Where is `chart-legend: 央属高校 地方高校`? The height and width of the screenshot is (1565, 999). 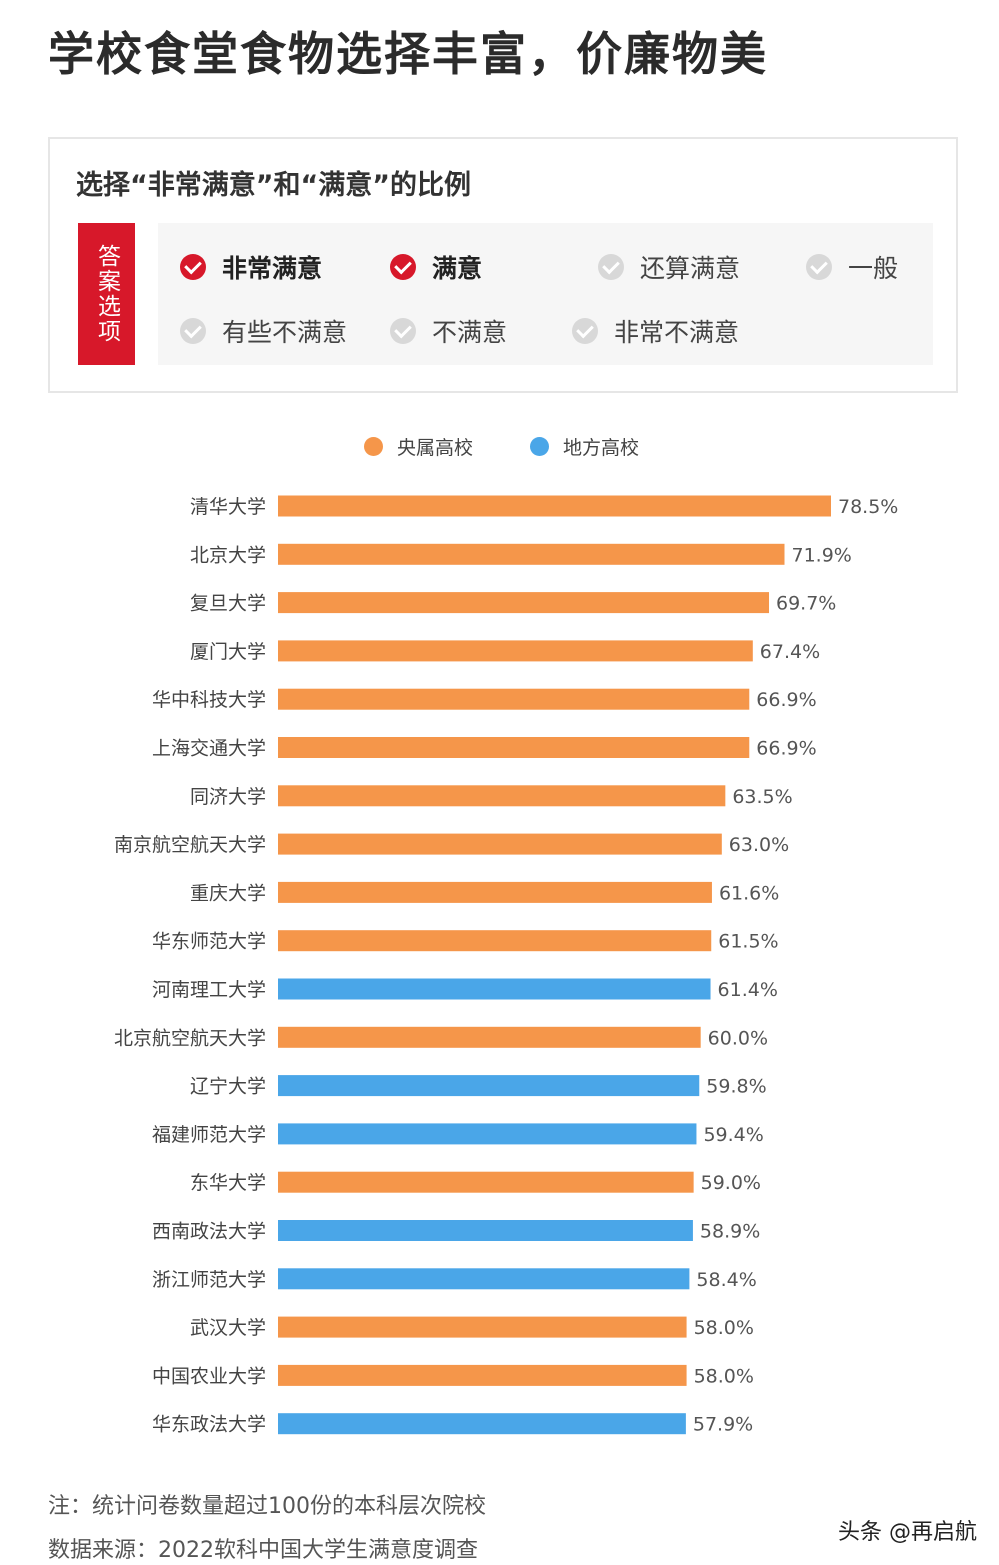 chart-legend: 央属高校 地方高校 is located at coordinates (499, 448).